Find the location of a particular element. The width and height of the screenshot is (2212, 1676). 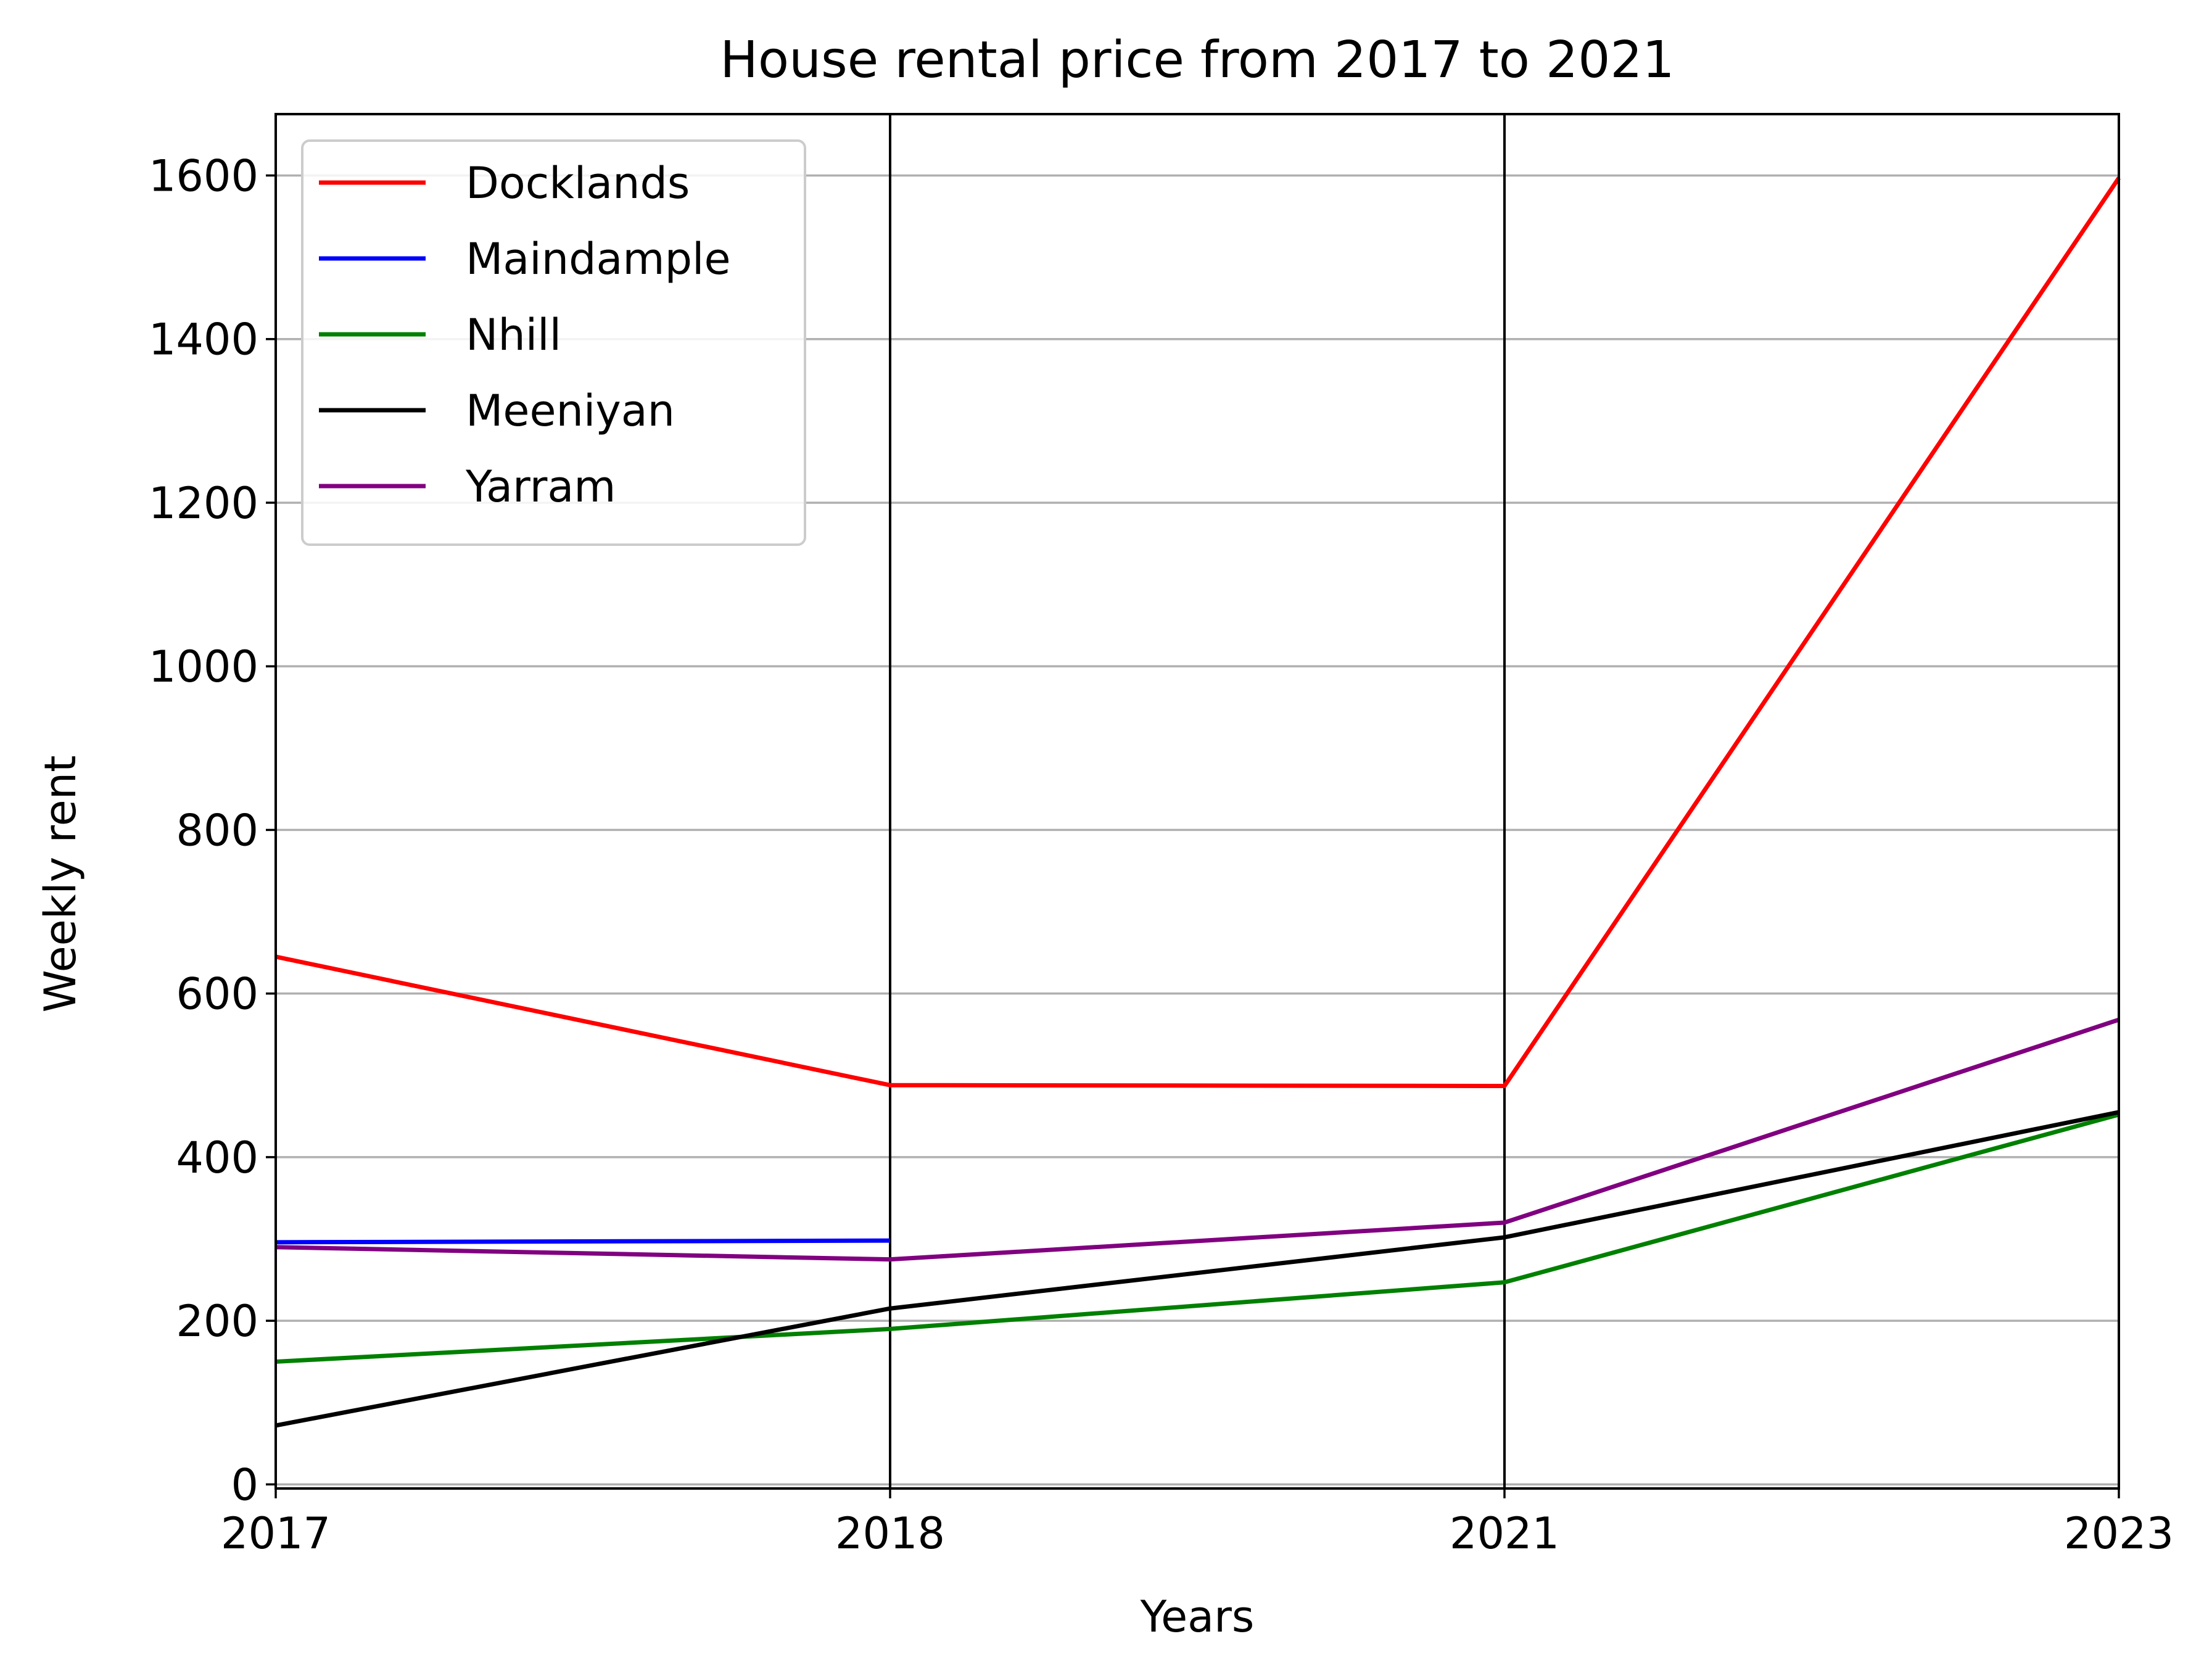

x-tick-label: 2018 is located at coordinates (890, 1533).